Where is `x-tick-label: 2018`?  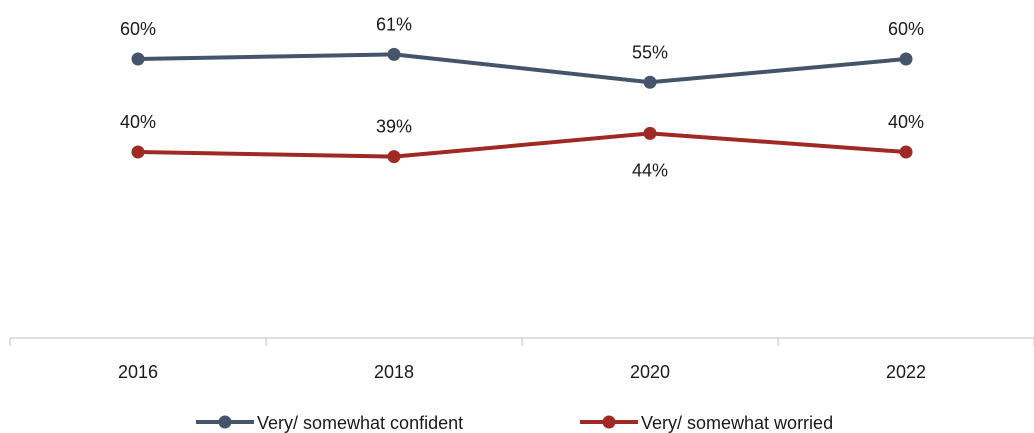 x-tick-label: 2018 is located at coordinates (394, 372).